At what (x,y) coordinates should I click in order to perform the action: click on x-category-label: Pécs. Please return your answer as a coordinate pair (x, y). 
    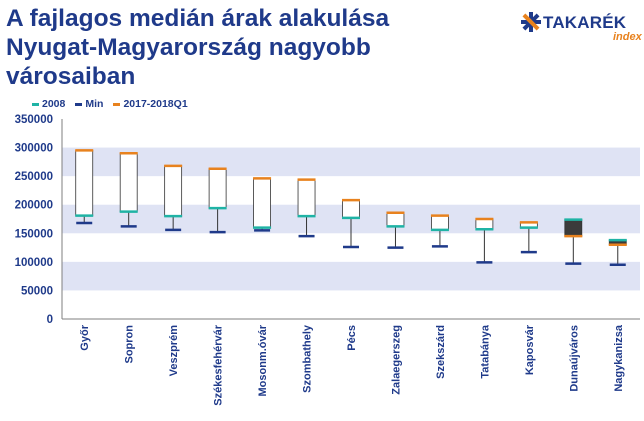
    Looking at the image, I should click on (352, 338).